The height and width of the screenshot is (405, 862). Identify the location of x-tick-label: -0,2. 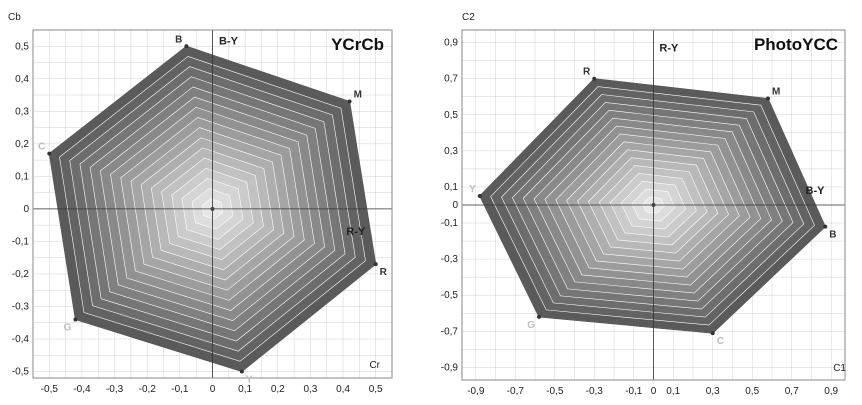
(148, 389).